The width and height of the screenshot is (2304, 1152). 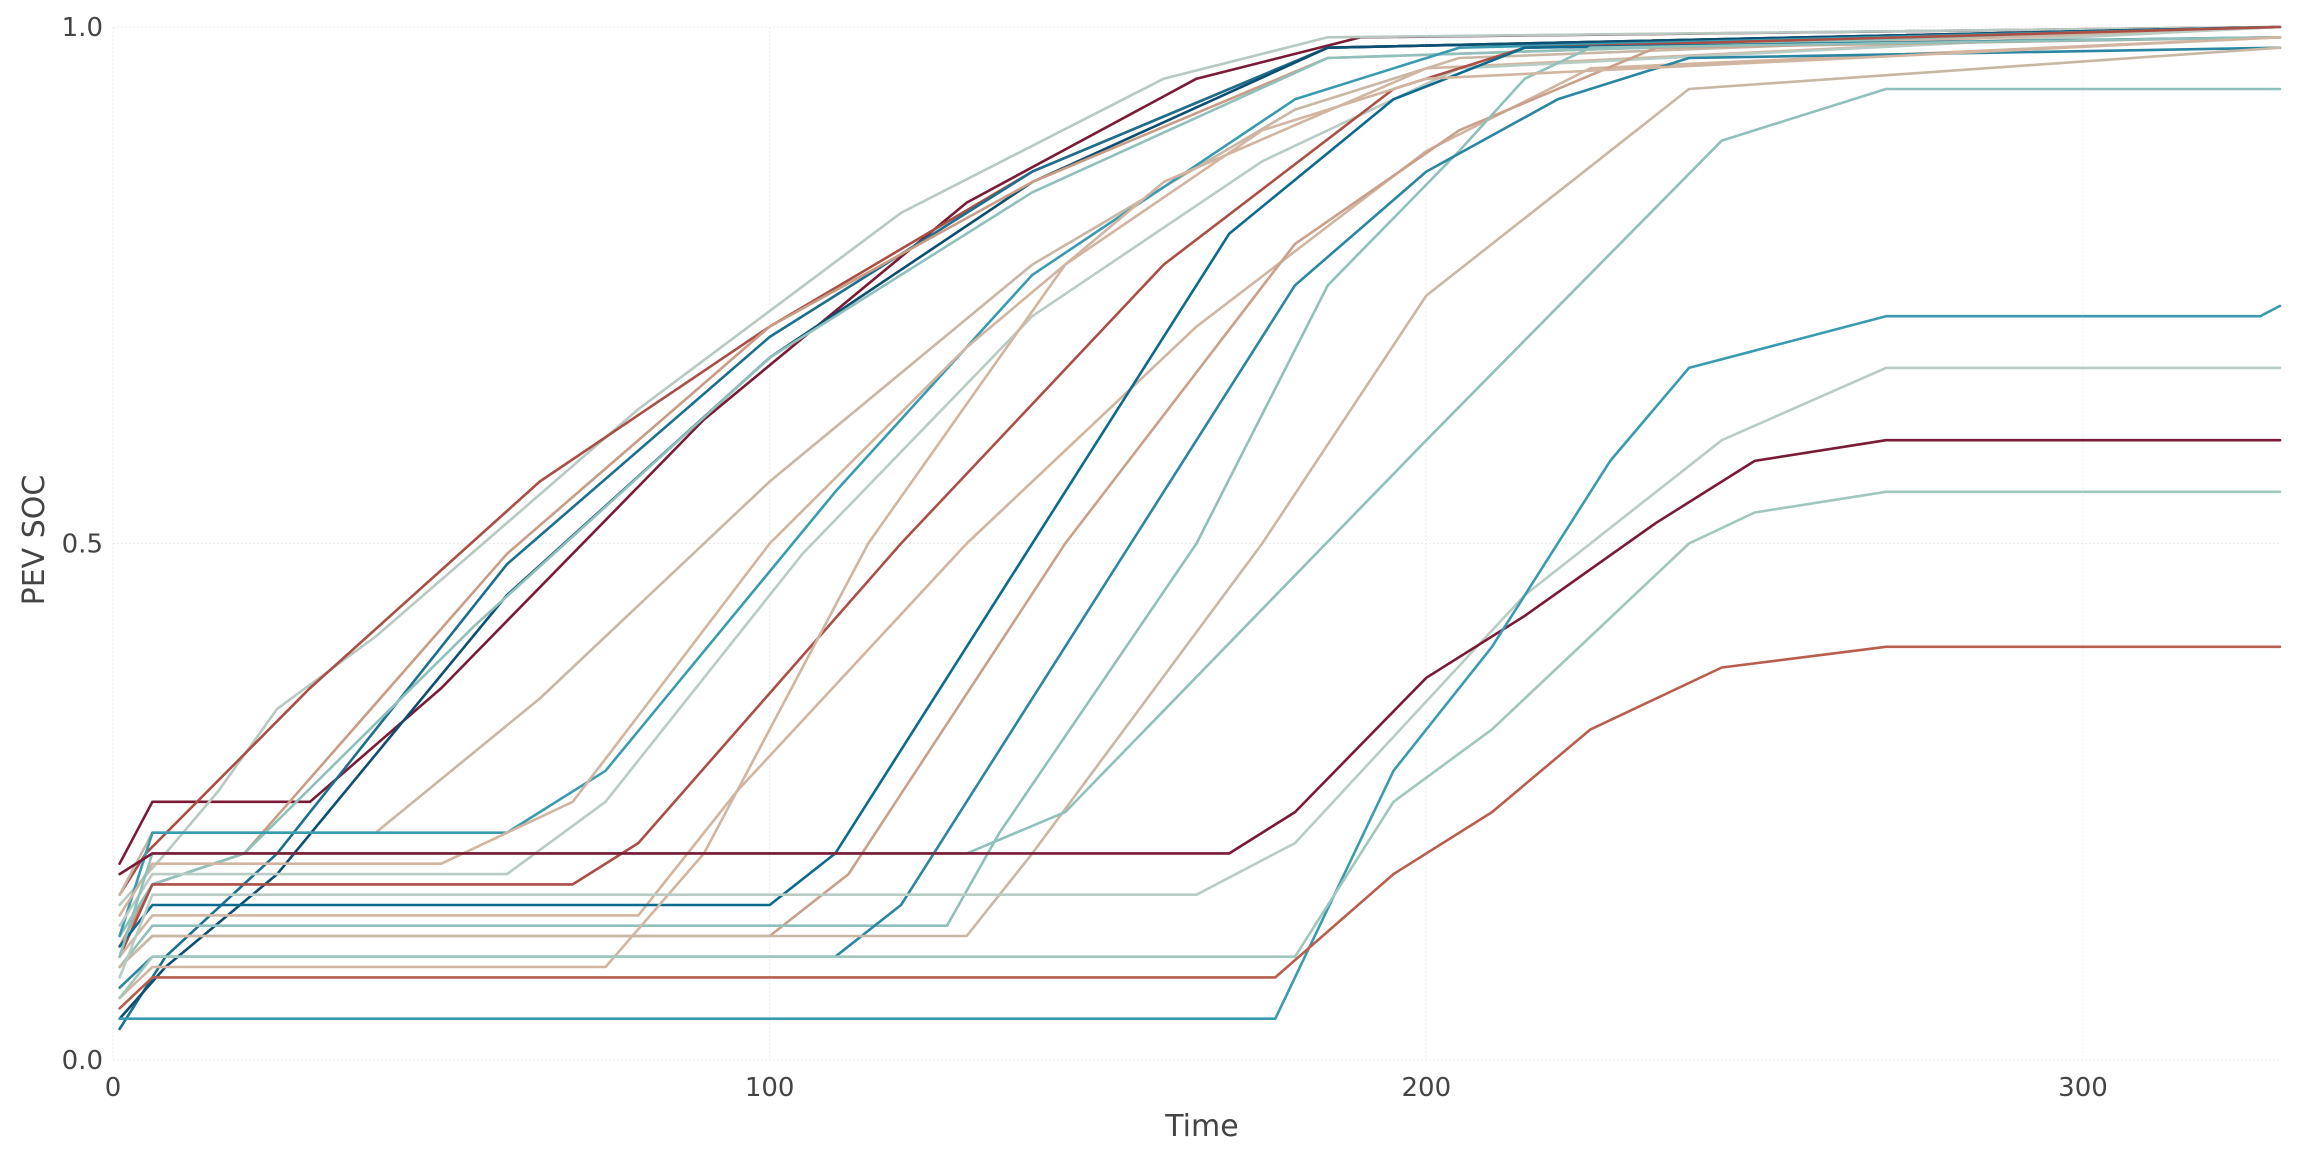 What do you see at coordinates (2083, 1088) in the screenshot?
I see `x-tick-label: 300` at bounding box center [2083, 1088].